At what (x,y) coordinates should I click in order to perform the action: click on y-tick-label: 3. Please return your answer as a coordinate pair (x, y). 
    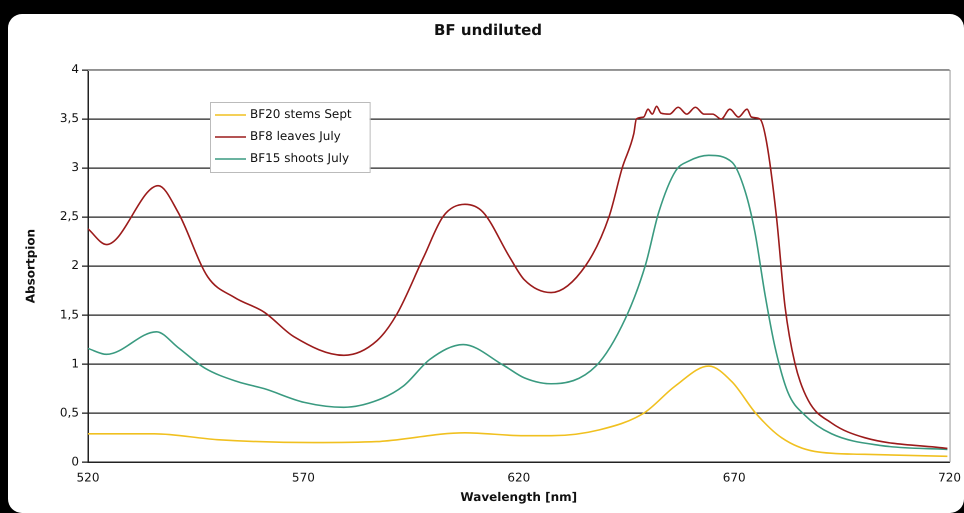
    Looking at the image, I should click on (75, 167).